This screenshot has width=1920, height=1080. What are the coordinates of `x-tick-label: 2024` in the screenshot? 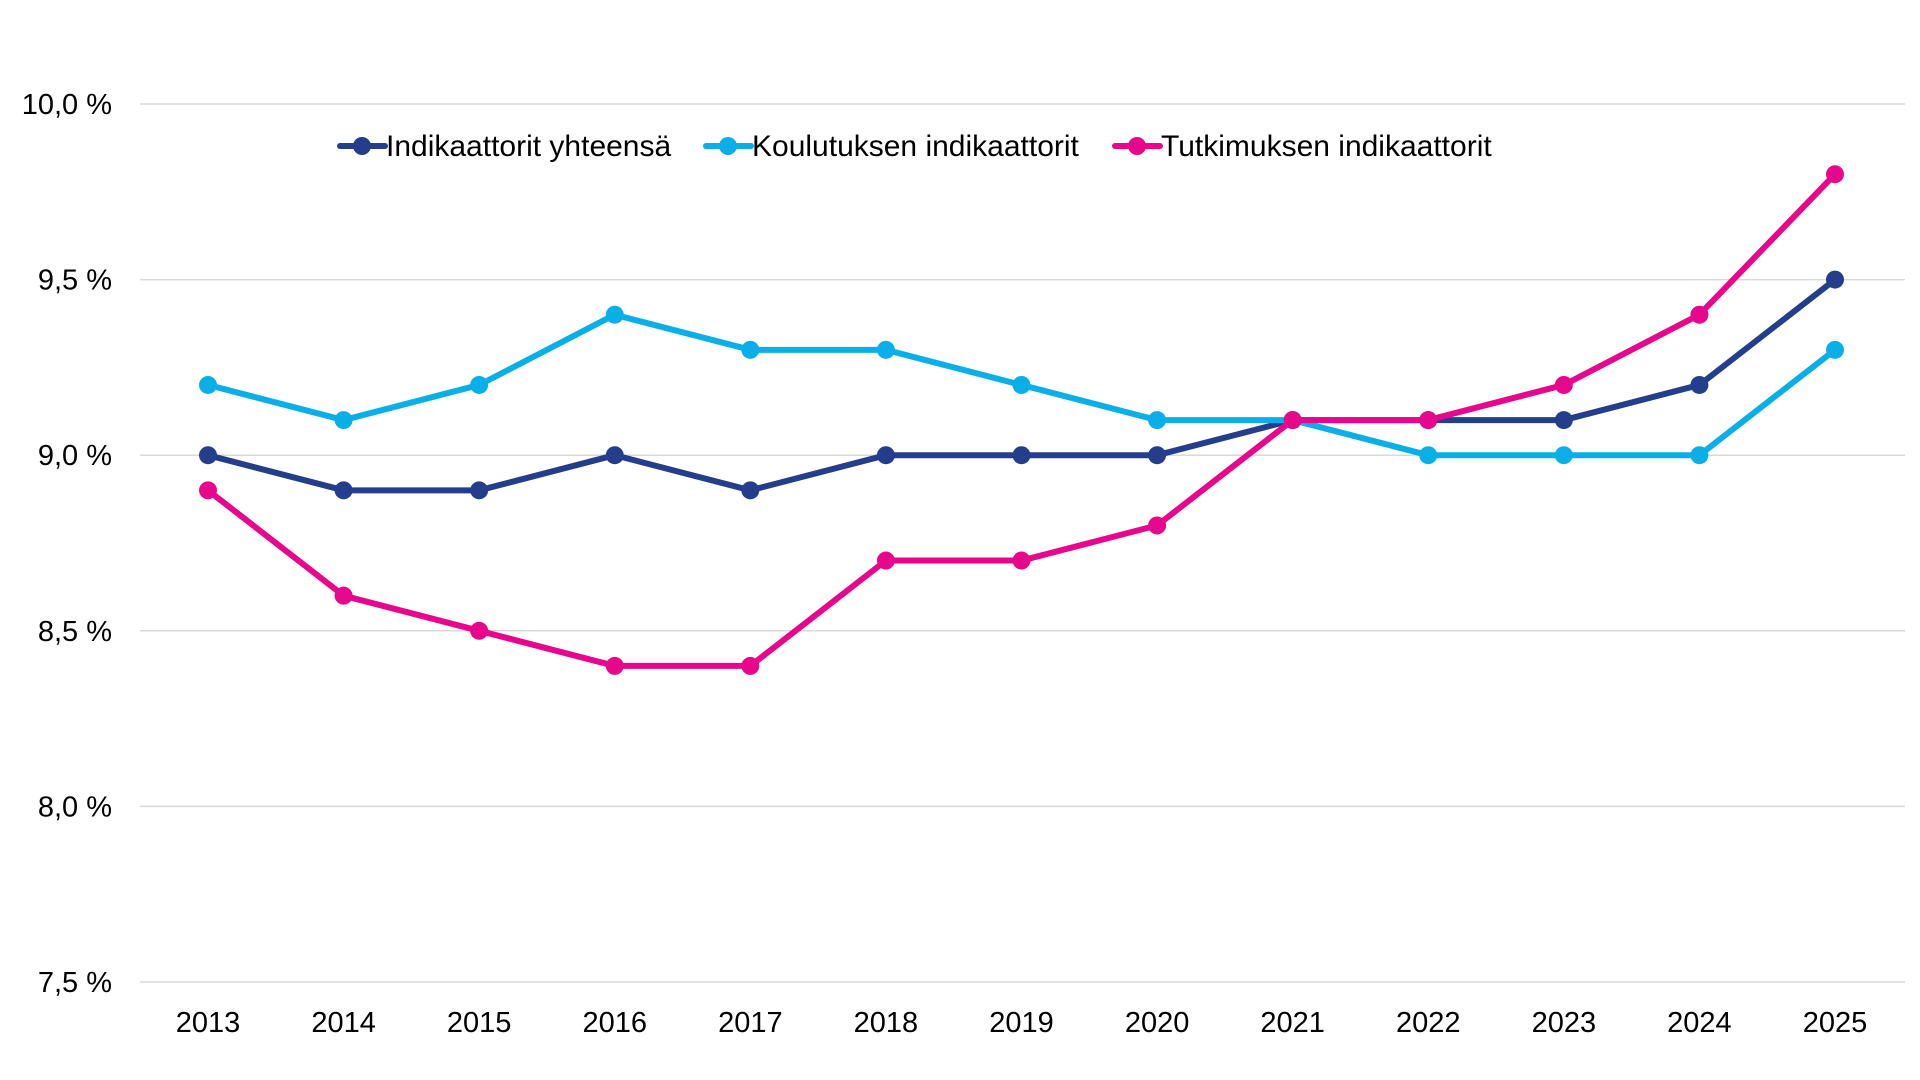 It's located at (1699, 1023).